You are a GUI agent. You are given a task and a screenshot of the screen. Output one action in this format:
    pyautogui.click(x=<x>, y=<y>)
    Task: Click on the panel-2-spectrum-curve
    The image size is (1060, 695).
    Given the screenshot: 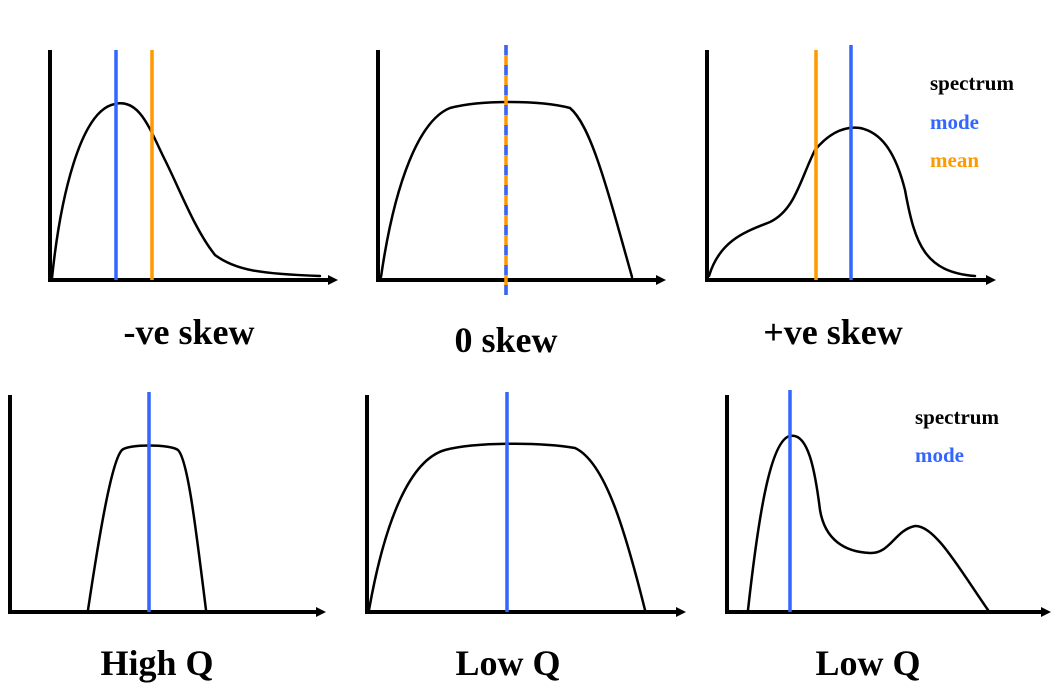 What is the action you would take?
    pyautogui.click(x=506, y=189)
    